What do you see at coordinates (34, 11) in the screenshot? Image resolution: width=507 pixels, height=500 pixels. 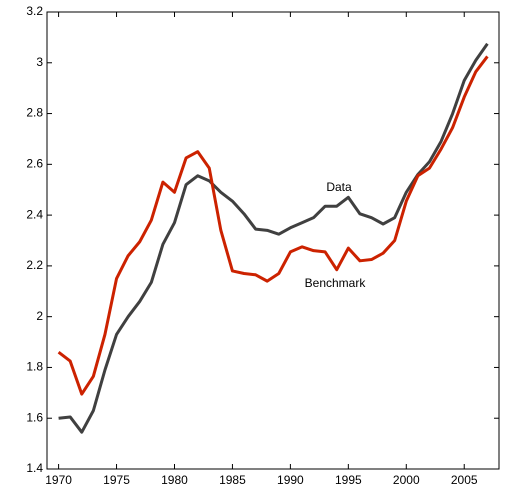 I see `y-tick-label: 3.2` at bounding box center [34, 11].